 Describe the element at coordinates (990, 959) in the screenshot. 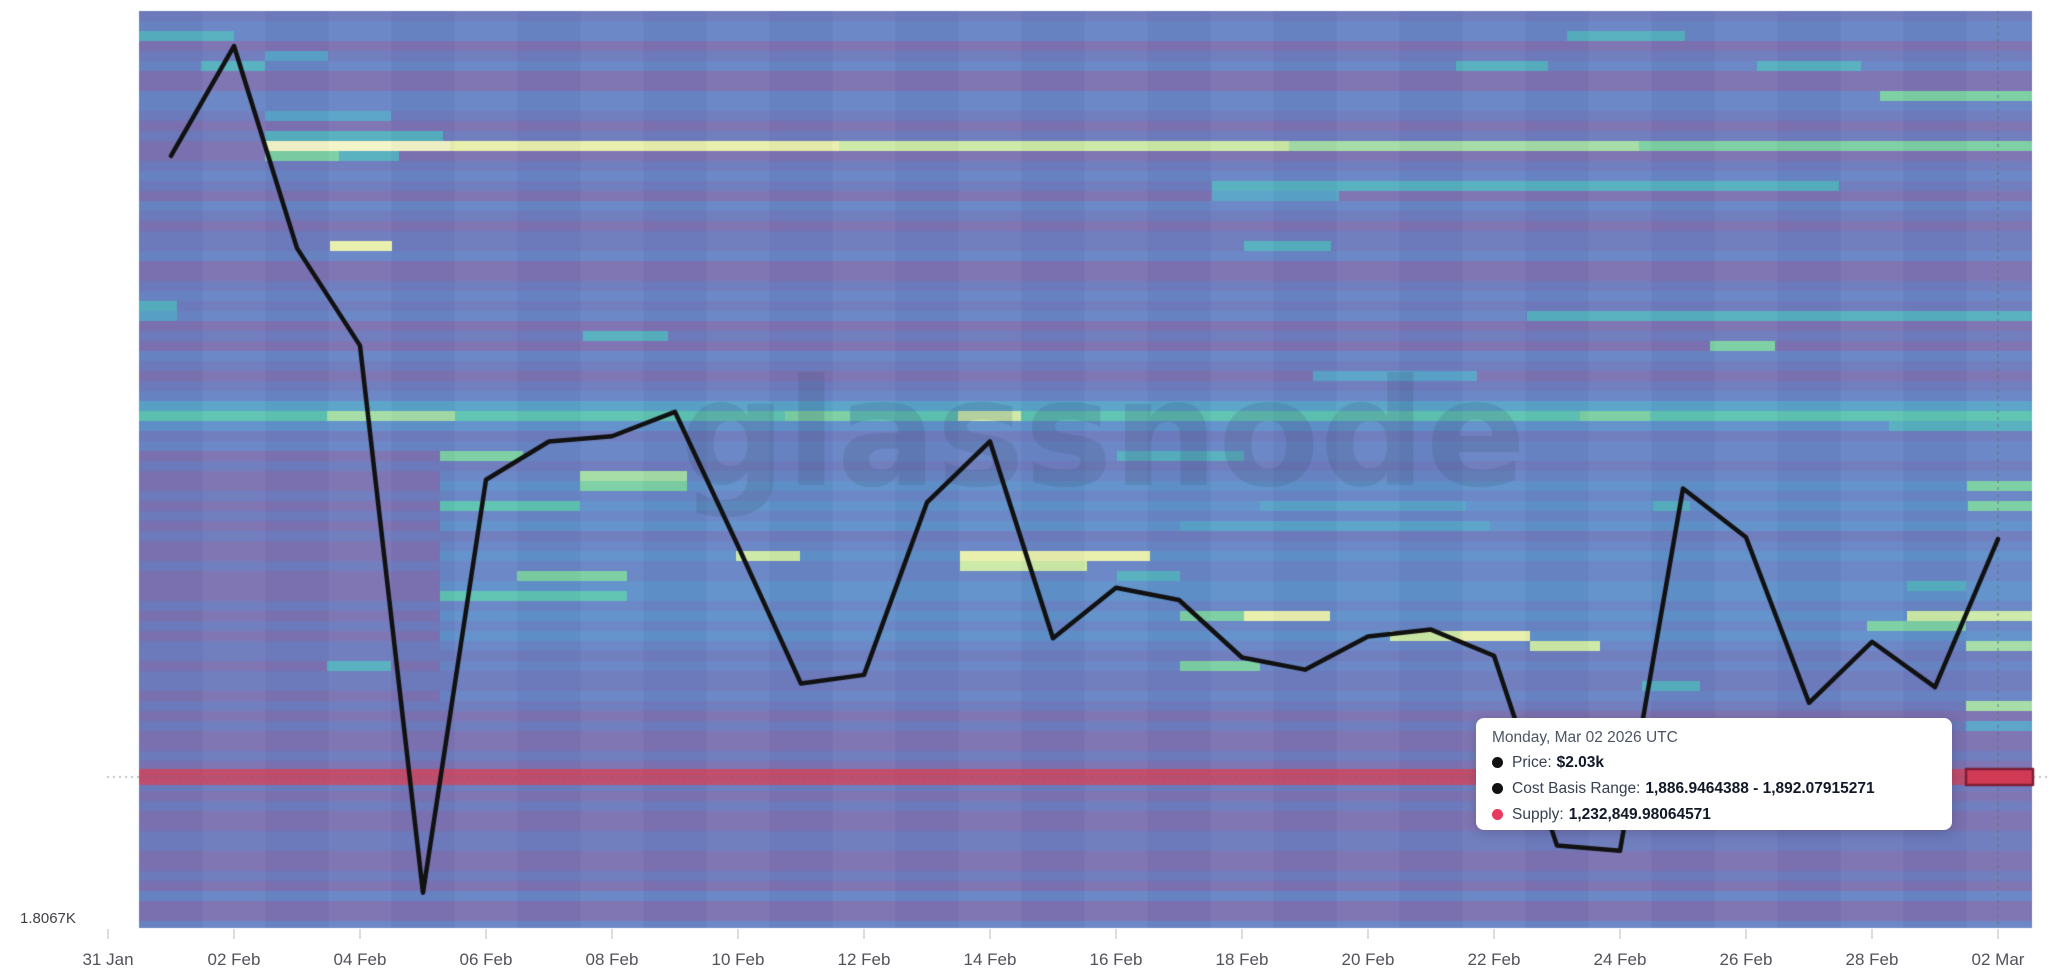

I see `x-tick-label: 14 Feb` at that location.